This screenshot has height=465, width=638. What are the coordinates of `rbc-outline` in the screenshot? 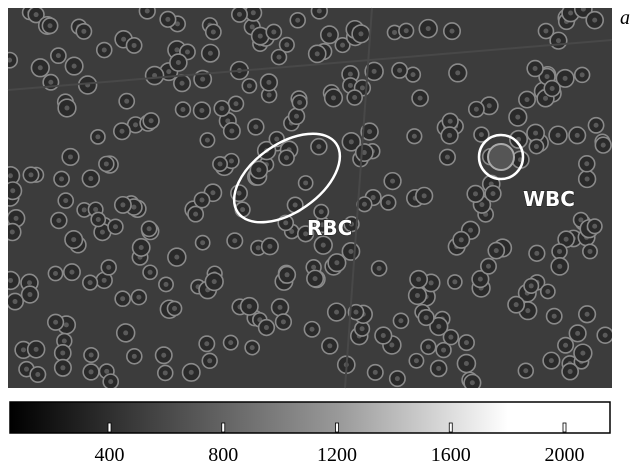 It's located at (287, 178).